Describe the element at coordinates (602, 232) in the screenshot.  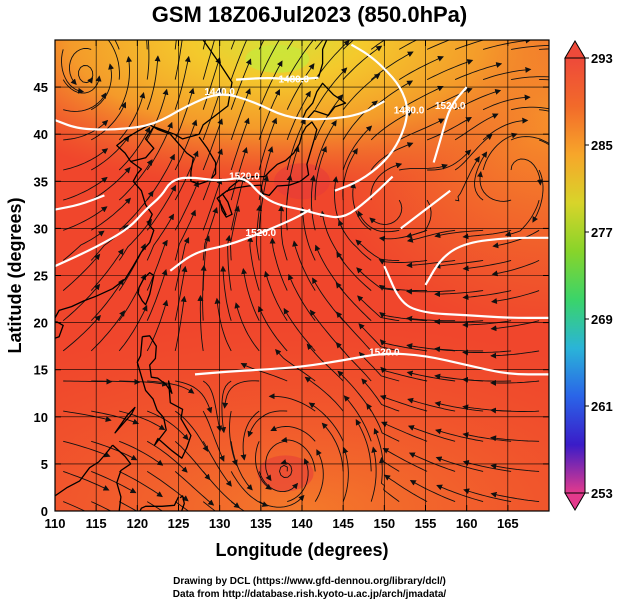
I see `colorbar-tick-label: 277` at that location.